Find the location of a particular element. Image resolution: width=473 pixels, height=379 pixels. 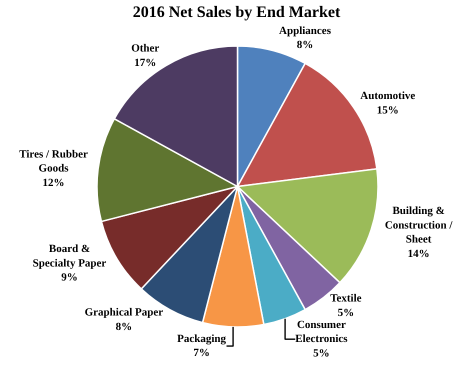

slice-label: Building & Construction / Sheet is located at coordinates (419, 225).